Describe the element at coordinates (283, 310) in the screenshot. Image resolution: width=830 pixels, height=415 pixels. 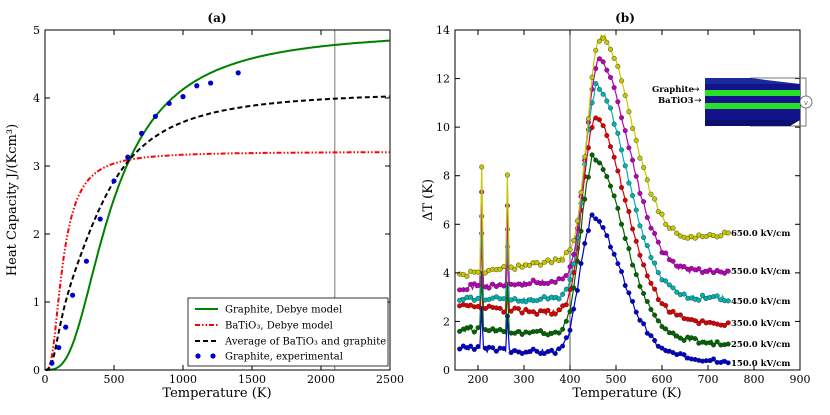
I see `legend-label-graphite: Graphite, Debye model` at that location.